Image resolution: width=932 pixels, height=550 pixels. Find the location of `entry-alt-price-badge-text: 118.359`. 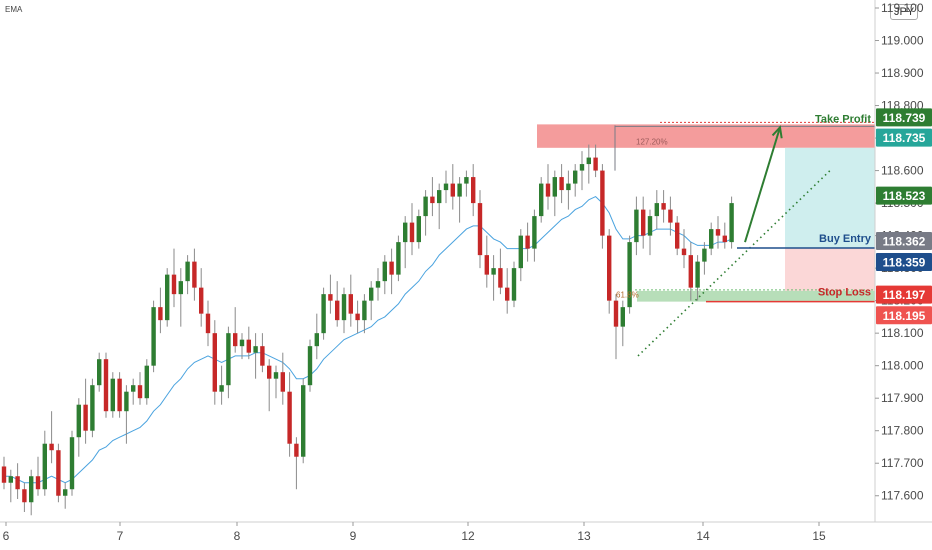

entry-alt-price-badge-text: 118.359 is located at coordinates (904, 262).